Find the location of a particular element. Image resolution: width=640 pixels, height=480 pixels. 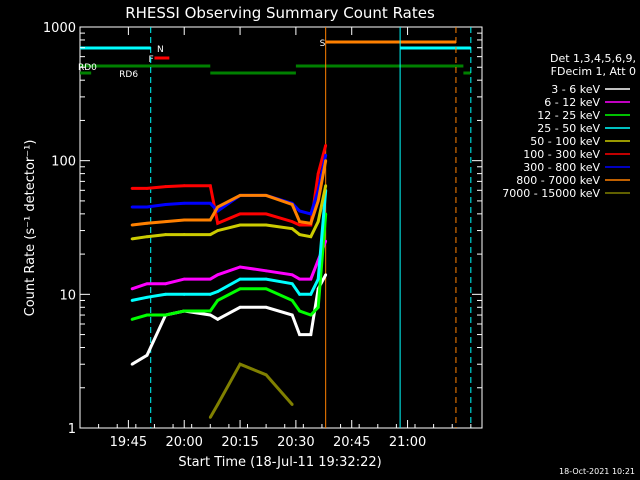

legend-label: 6 - 12 keV is located at coordinates (572, 102).